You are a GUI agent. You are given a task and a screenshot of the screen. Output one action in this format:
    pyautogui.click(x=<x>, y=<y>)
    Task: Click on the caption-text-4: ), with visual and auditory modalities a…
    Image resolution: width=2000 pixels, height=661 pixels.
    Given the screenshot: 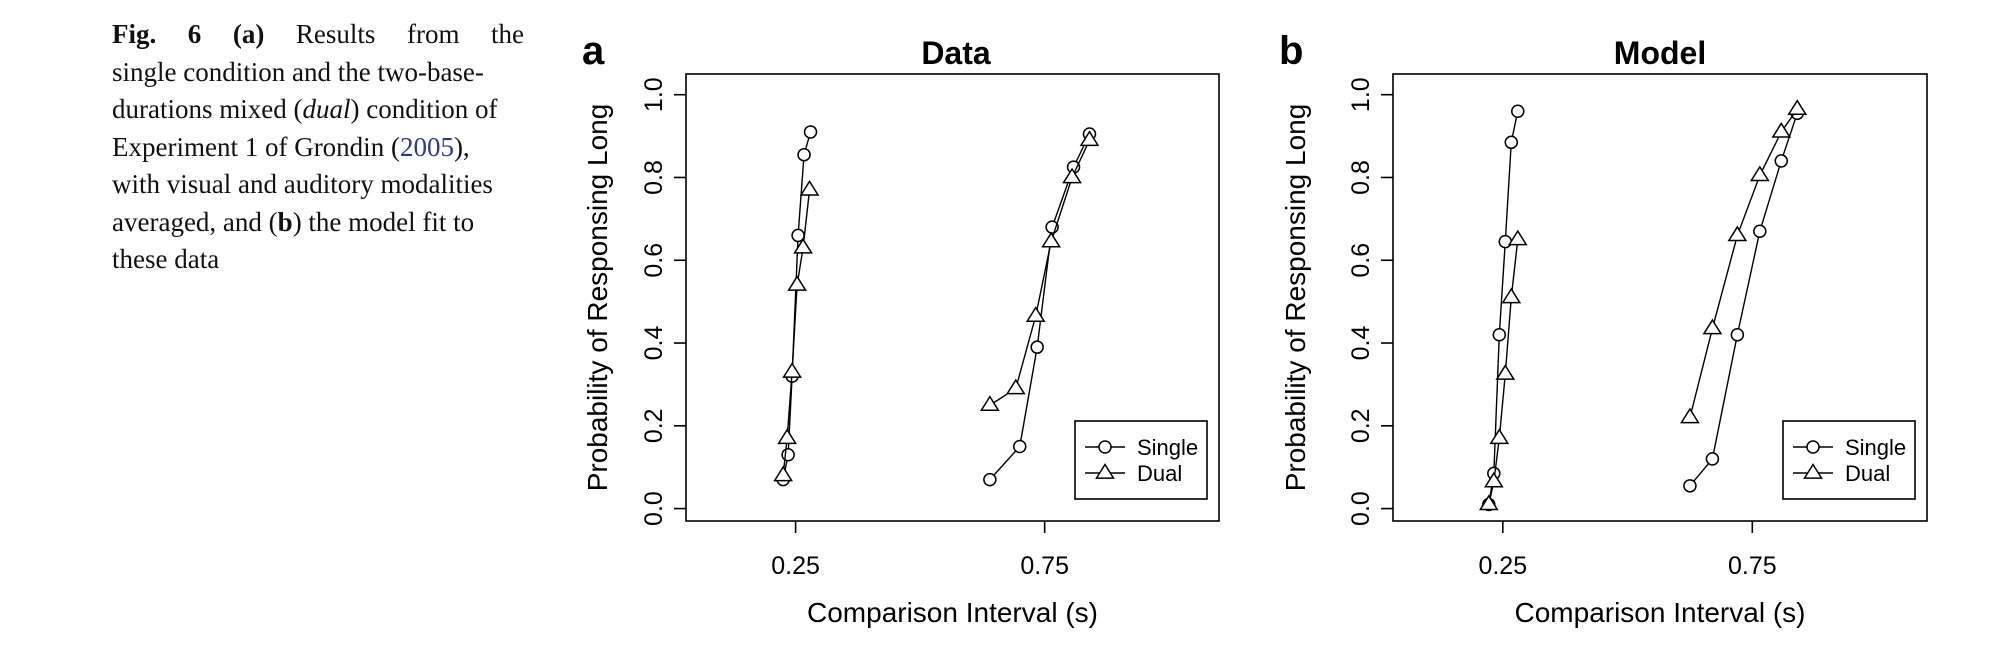 What is the action you would take?
    pyautogui.click(x=302, y=184)
    